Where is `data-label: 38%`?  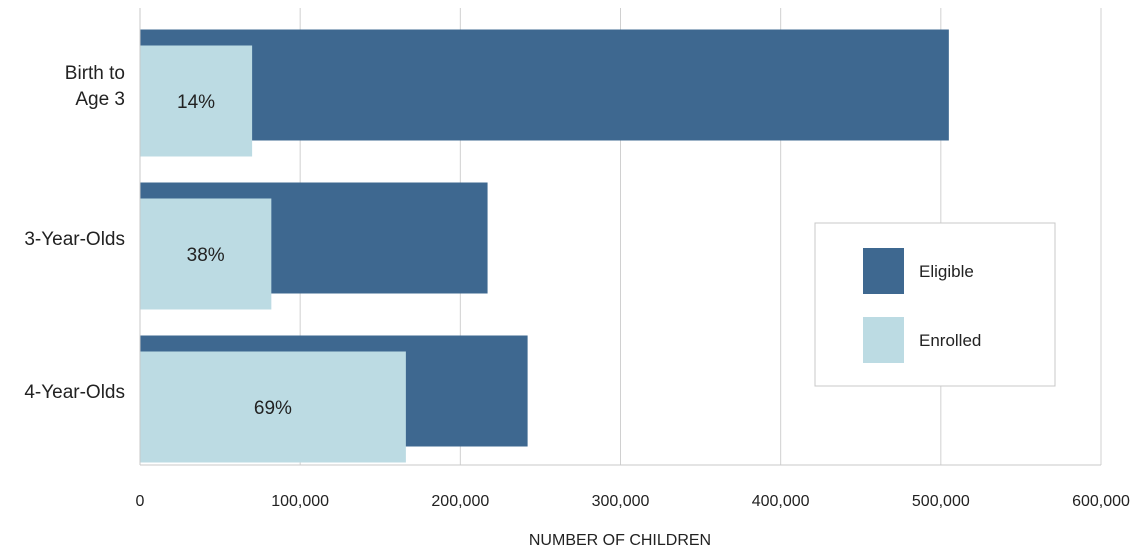 data-label: 38% is located at coordinates (206, 255).